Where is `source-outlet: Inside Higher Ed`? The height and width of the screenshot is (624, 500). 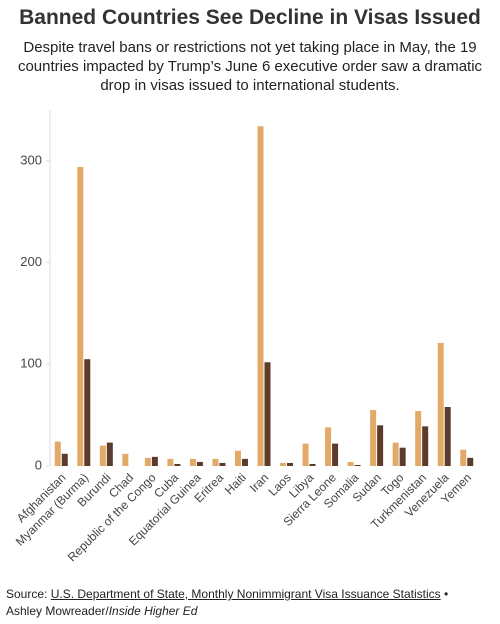
source-outlet: Inside Higher Ed is located at coordinates (153, 611).